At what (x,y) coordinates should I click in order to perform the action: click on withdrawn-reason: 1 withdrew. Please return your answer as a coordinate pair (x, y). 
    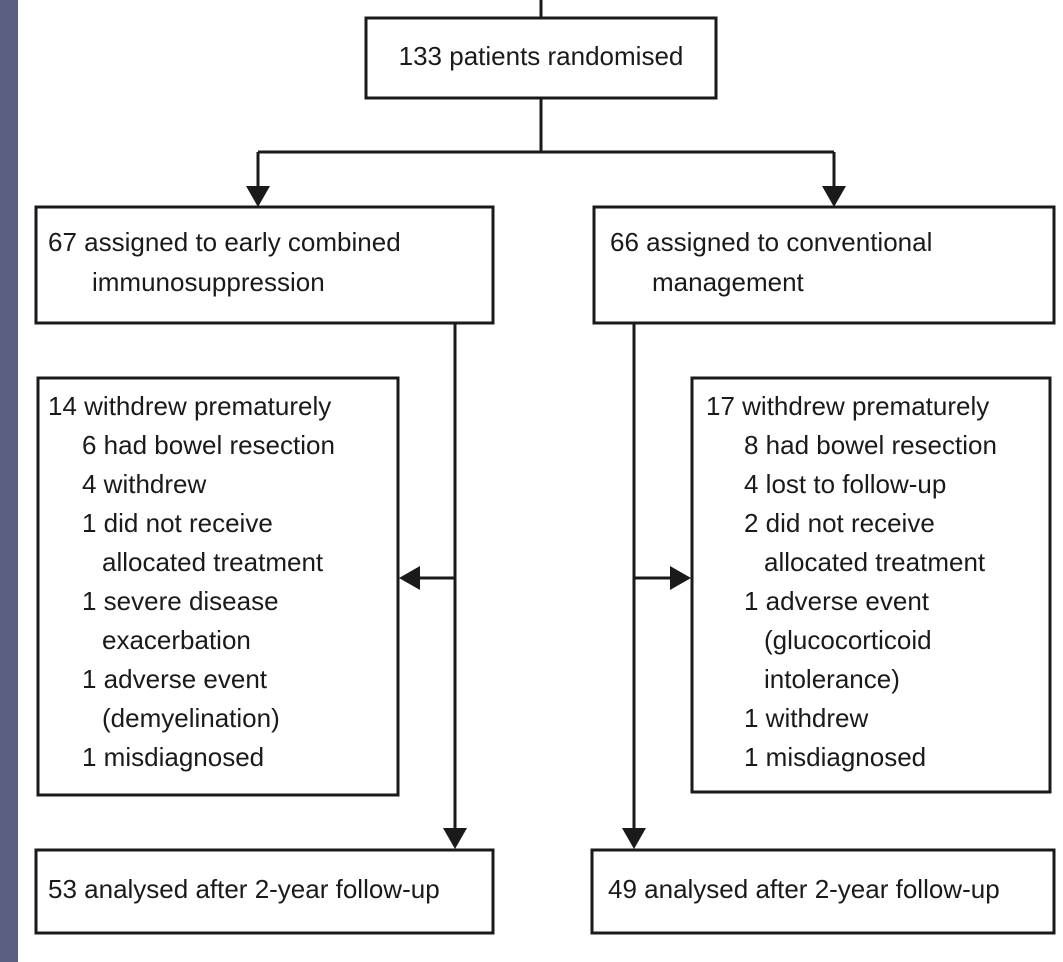
    Looking at the image, I should click on (806, 718).